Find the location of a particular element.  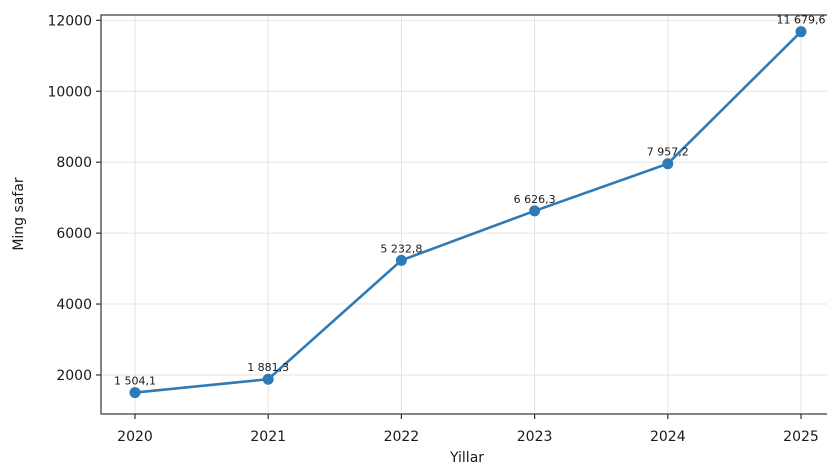

data-label: 1 881,3 is located at coordinates (268, 367).